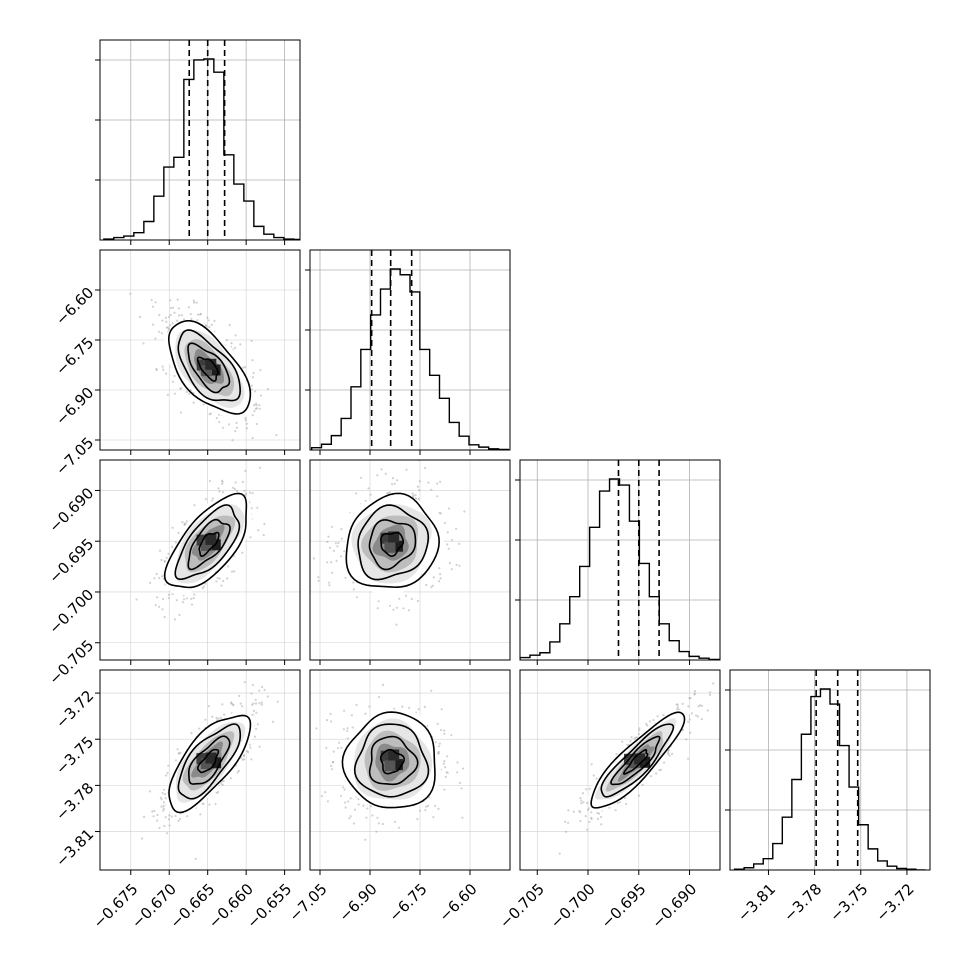 The image size is (970, 974). I want to click on y-tick-label-3-2: −3.75, so click(74, 755).